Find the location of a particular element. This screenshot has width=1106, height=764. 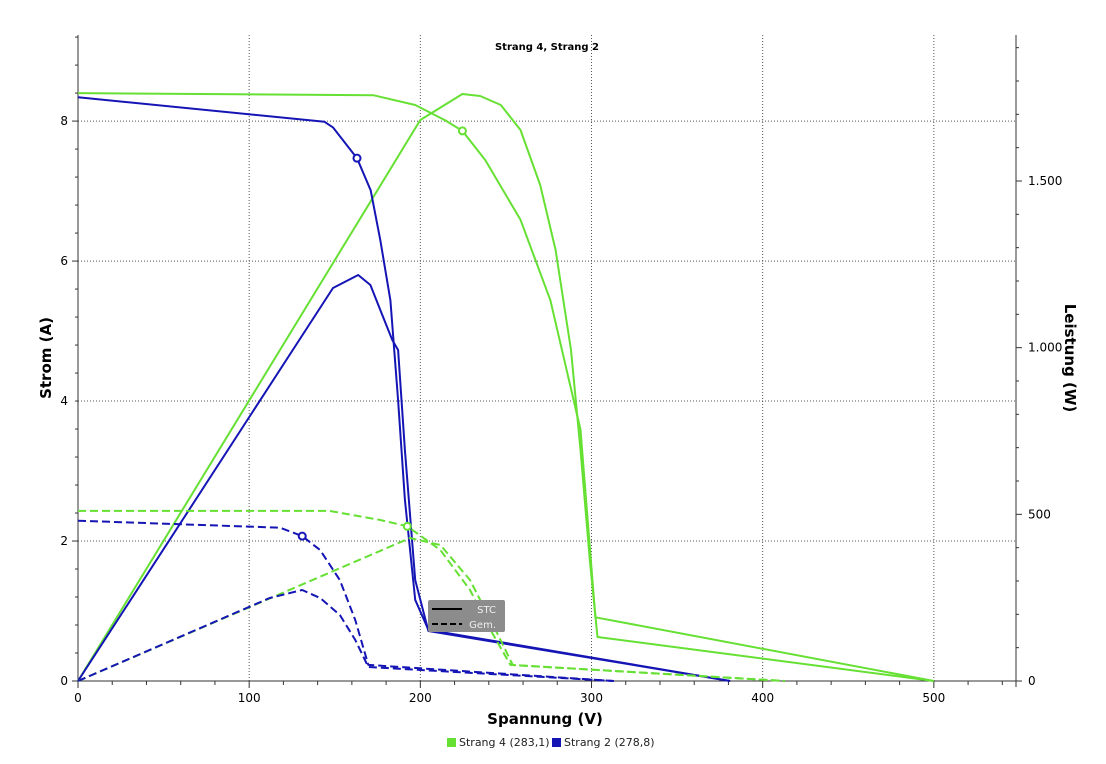

y-tick-label: 2 is located at coordinates (64, 541).